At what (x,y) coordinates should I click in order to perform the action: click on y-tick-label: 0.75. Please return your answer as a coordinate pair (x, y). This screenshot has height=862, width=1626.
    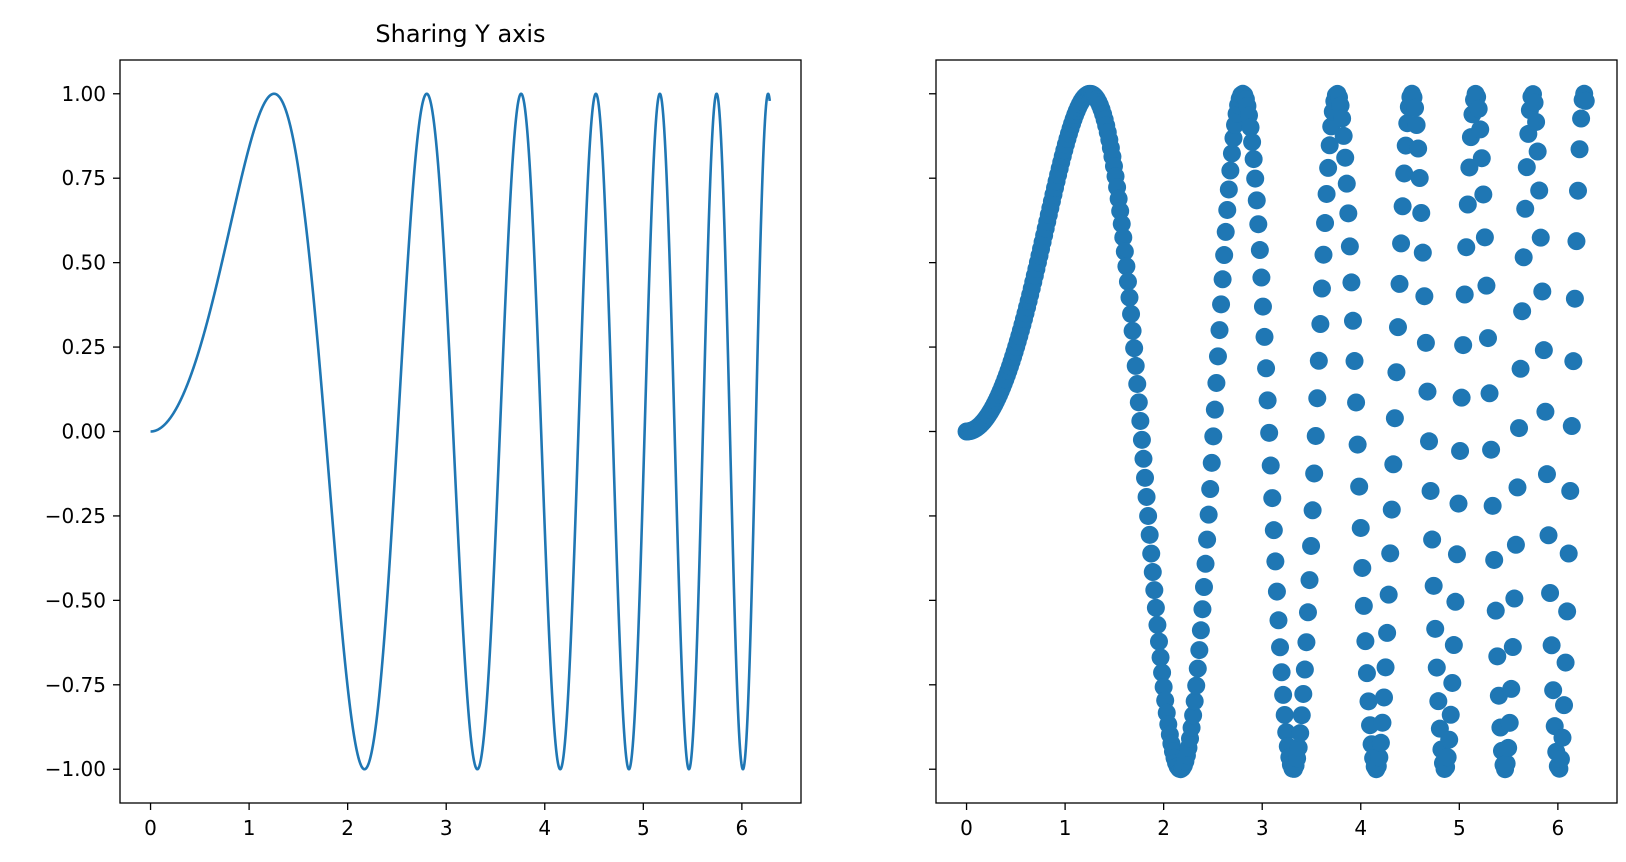
    Looking at the image, I should click on (83, 178).